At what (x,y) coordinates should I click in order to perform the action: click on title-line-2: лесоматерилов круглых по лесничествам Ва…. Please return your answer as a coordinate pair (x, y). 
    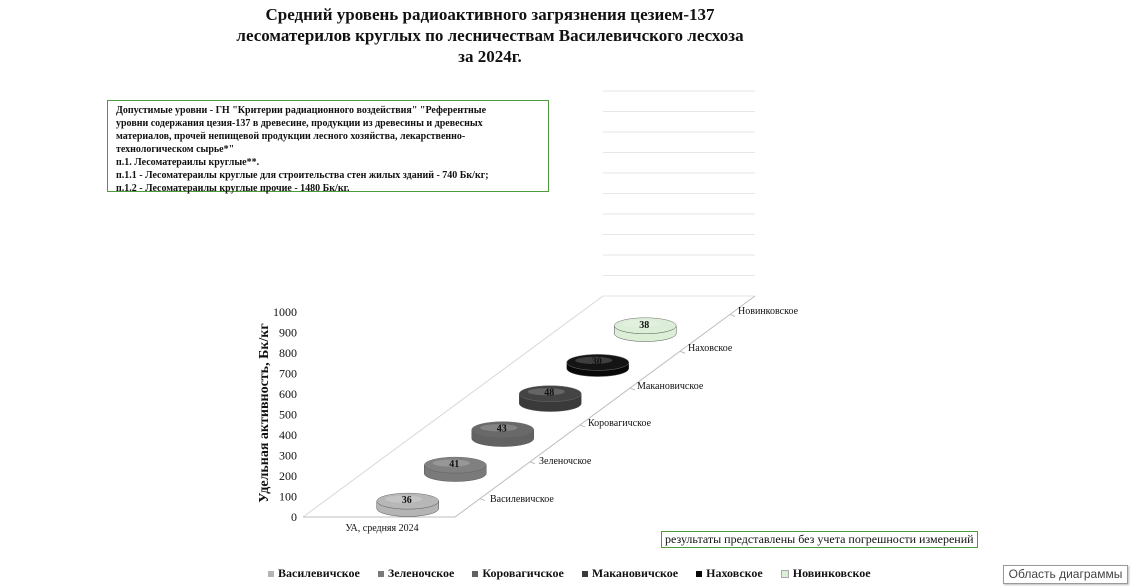
    Looking at the image, I should click on (490, 35).